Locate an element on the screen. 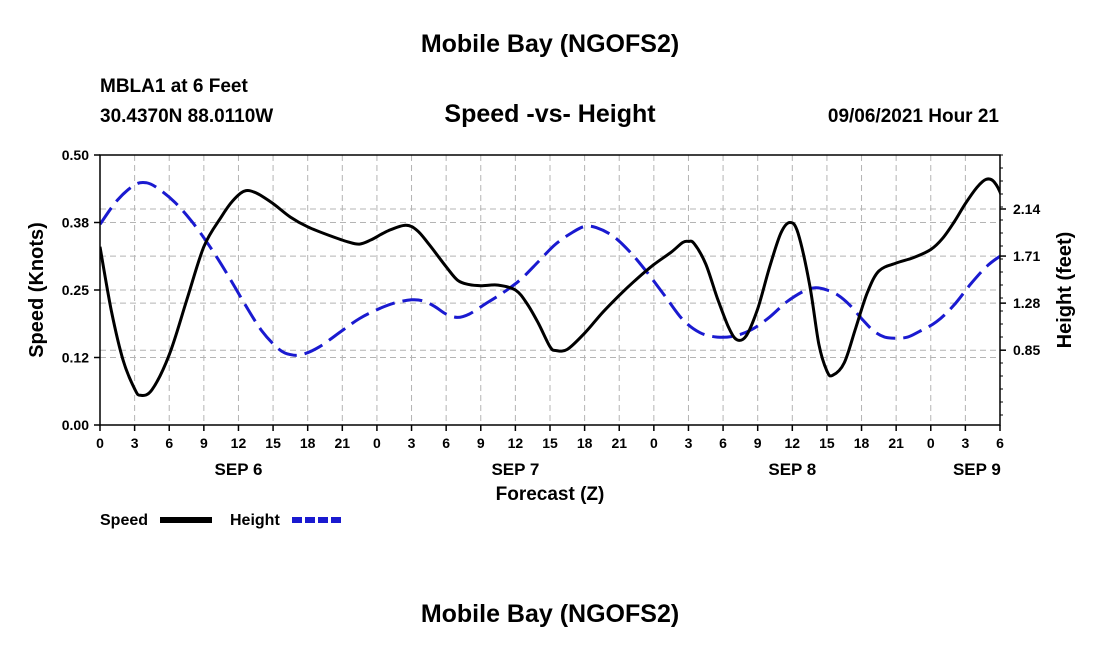 The image size is (1100, 650). y-axis-label: Speed (Knots) is located at coordinates (37, 290).